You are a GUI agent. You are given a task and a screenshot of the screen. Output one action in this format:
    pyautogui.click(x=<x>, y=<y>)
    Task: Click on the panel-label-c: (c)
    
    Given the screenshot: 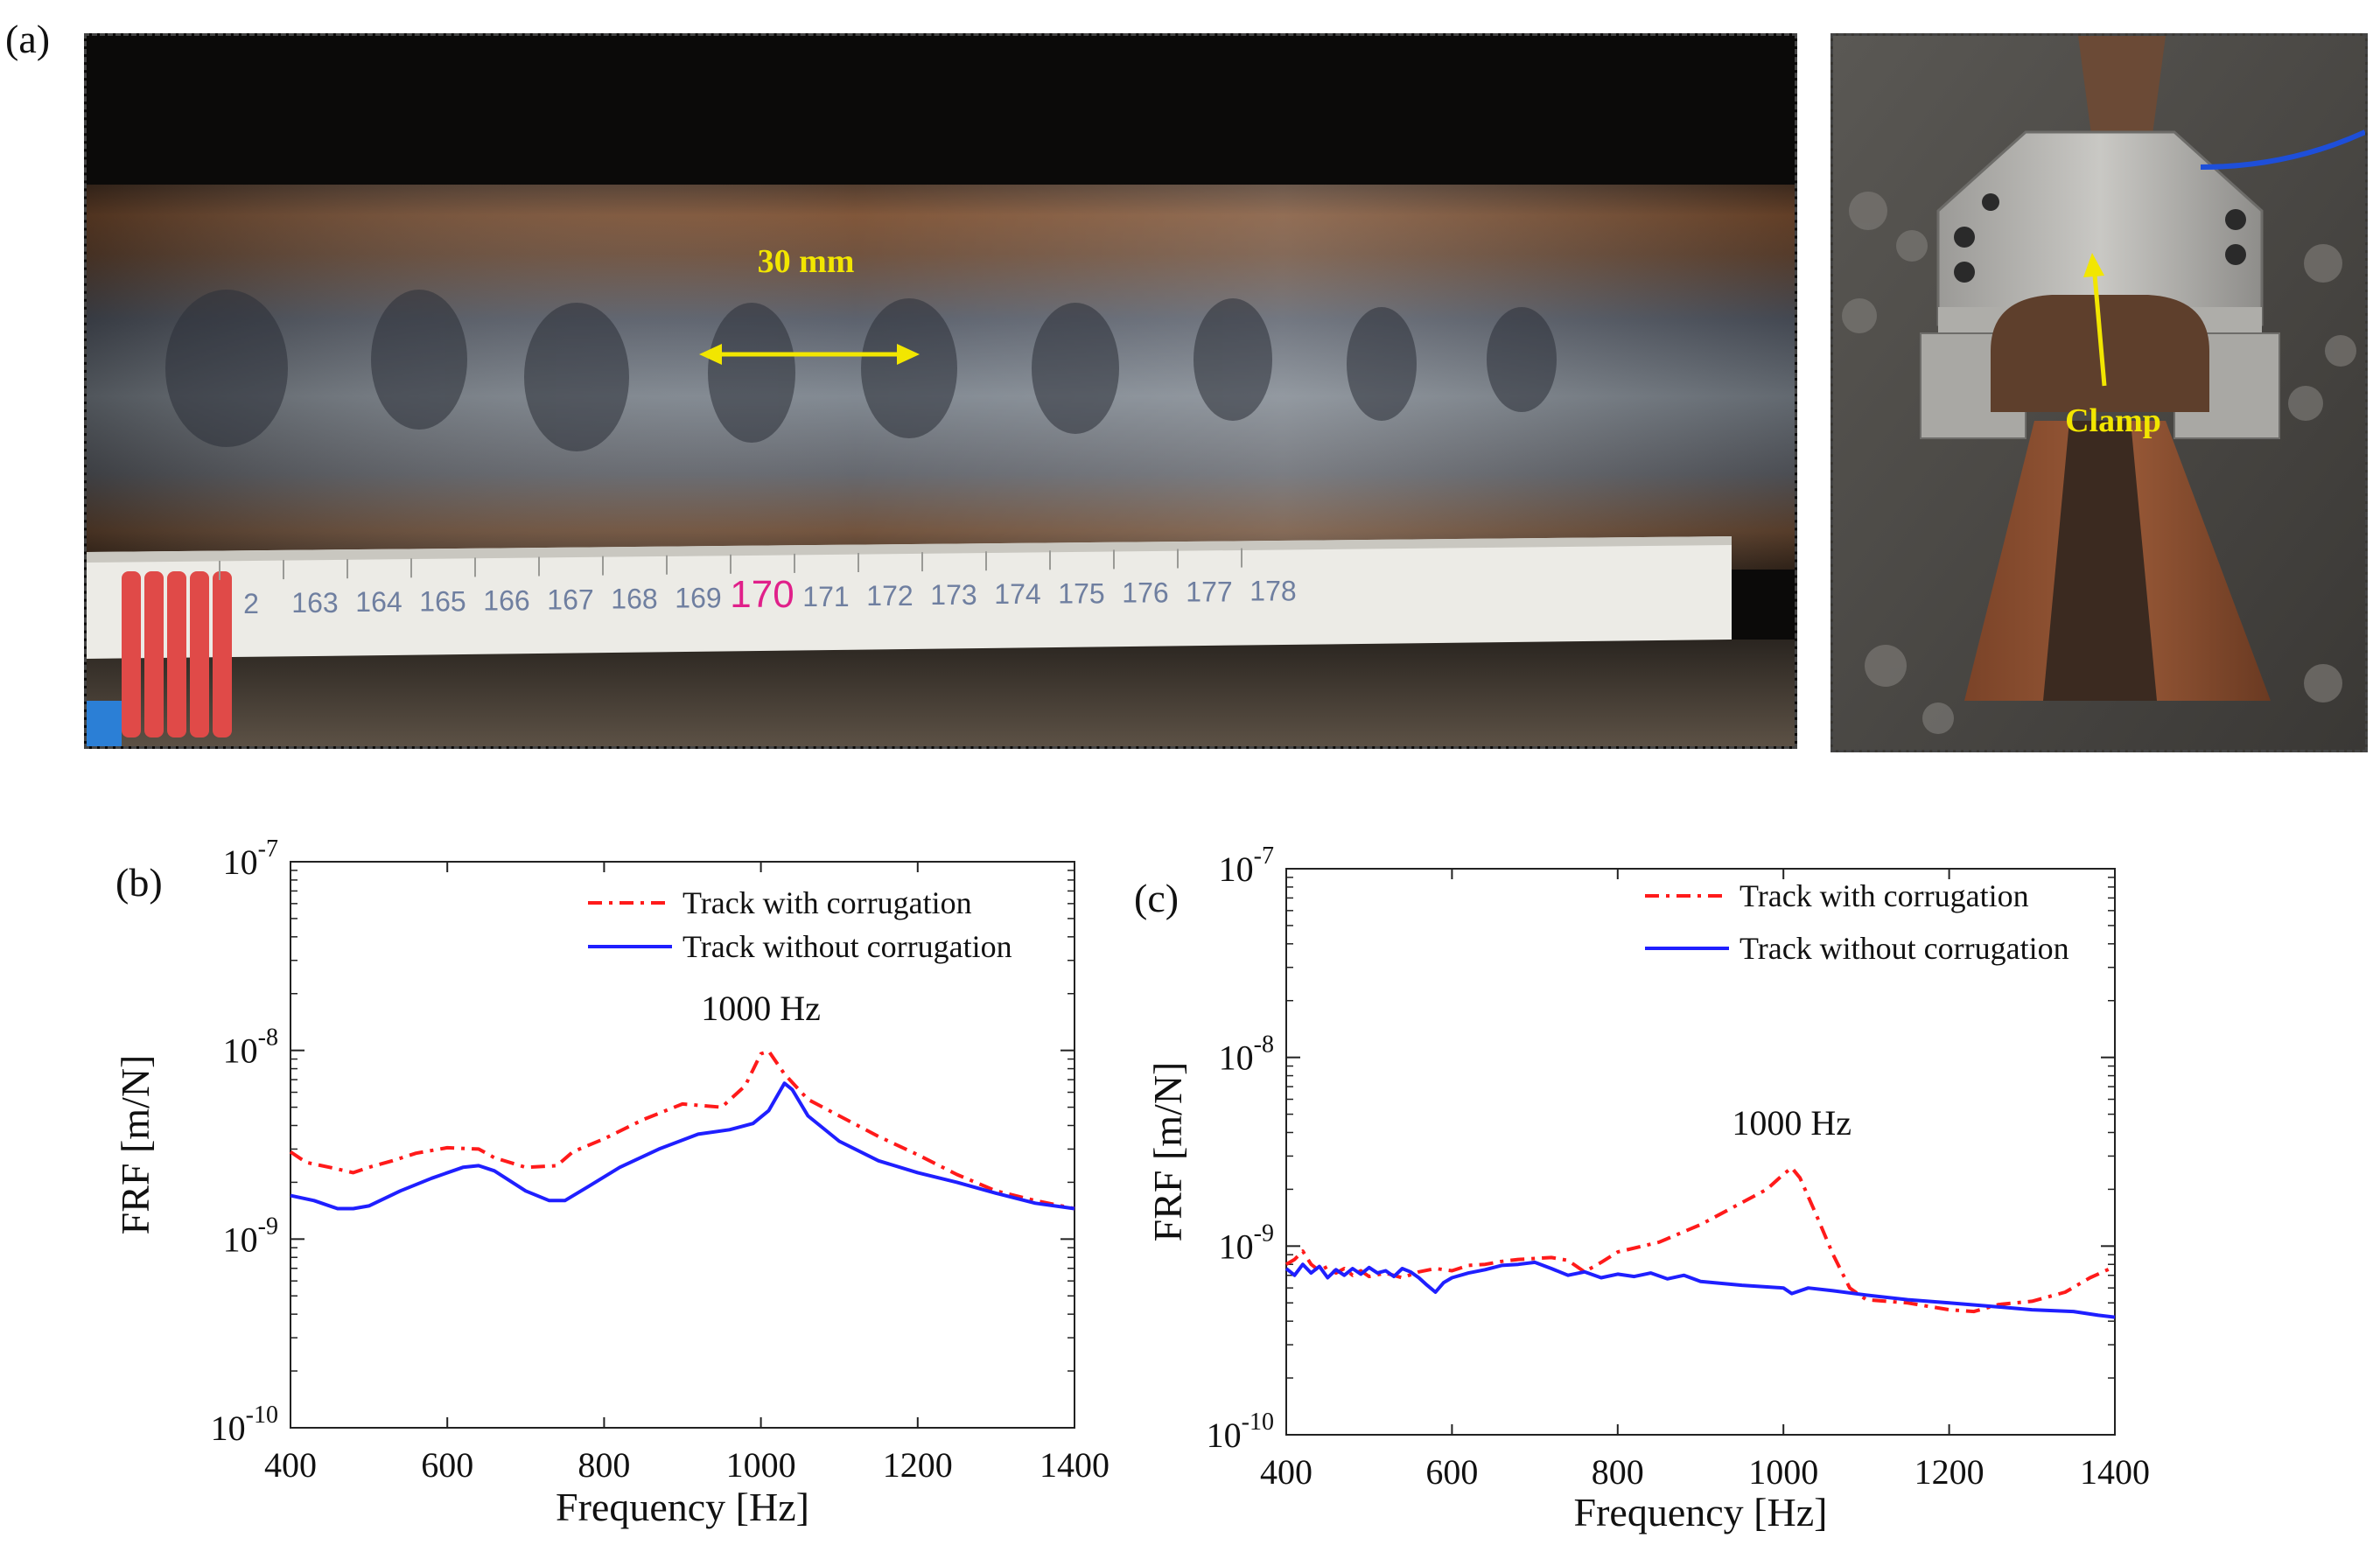 What is the action you would take?
    pyautogui.click(x=1157, y=898)
    